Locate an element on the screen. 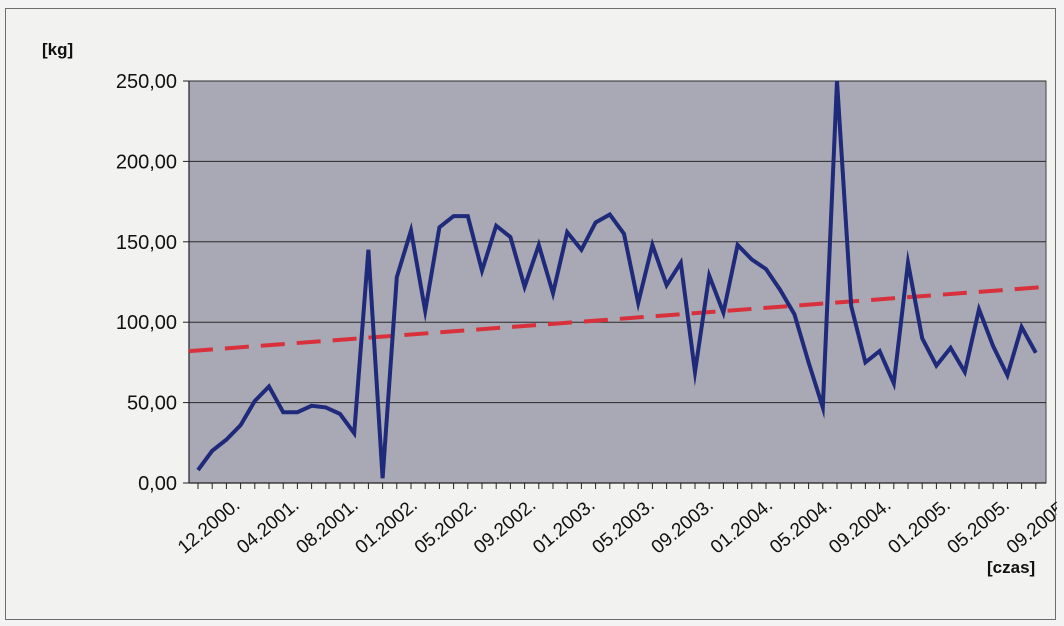 The image size is (1064, 626). x-tick-label: 04.2001. is located at coordinates (268, 527).